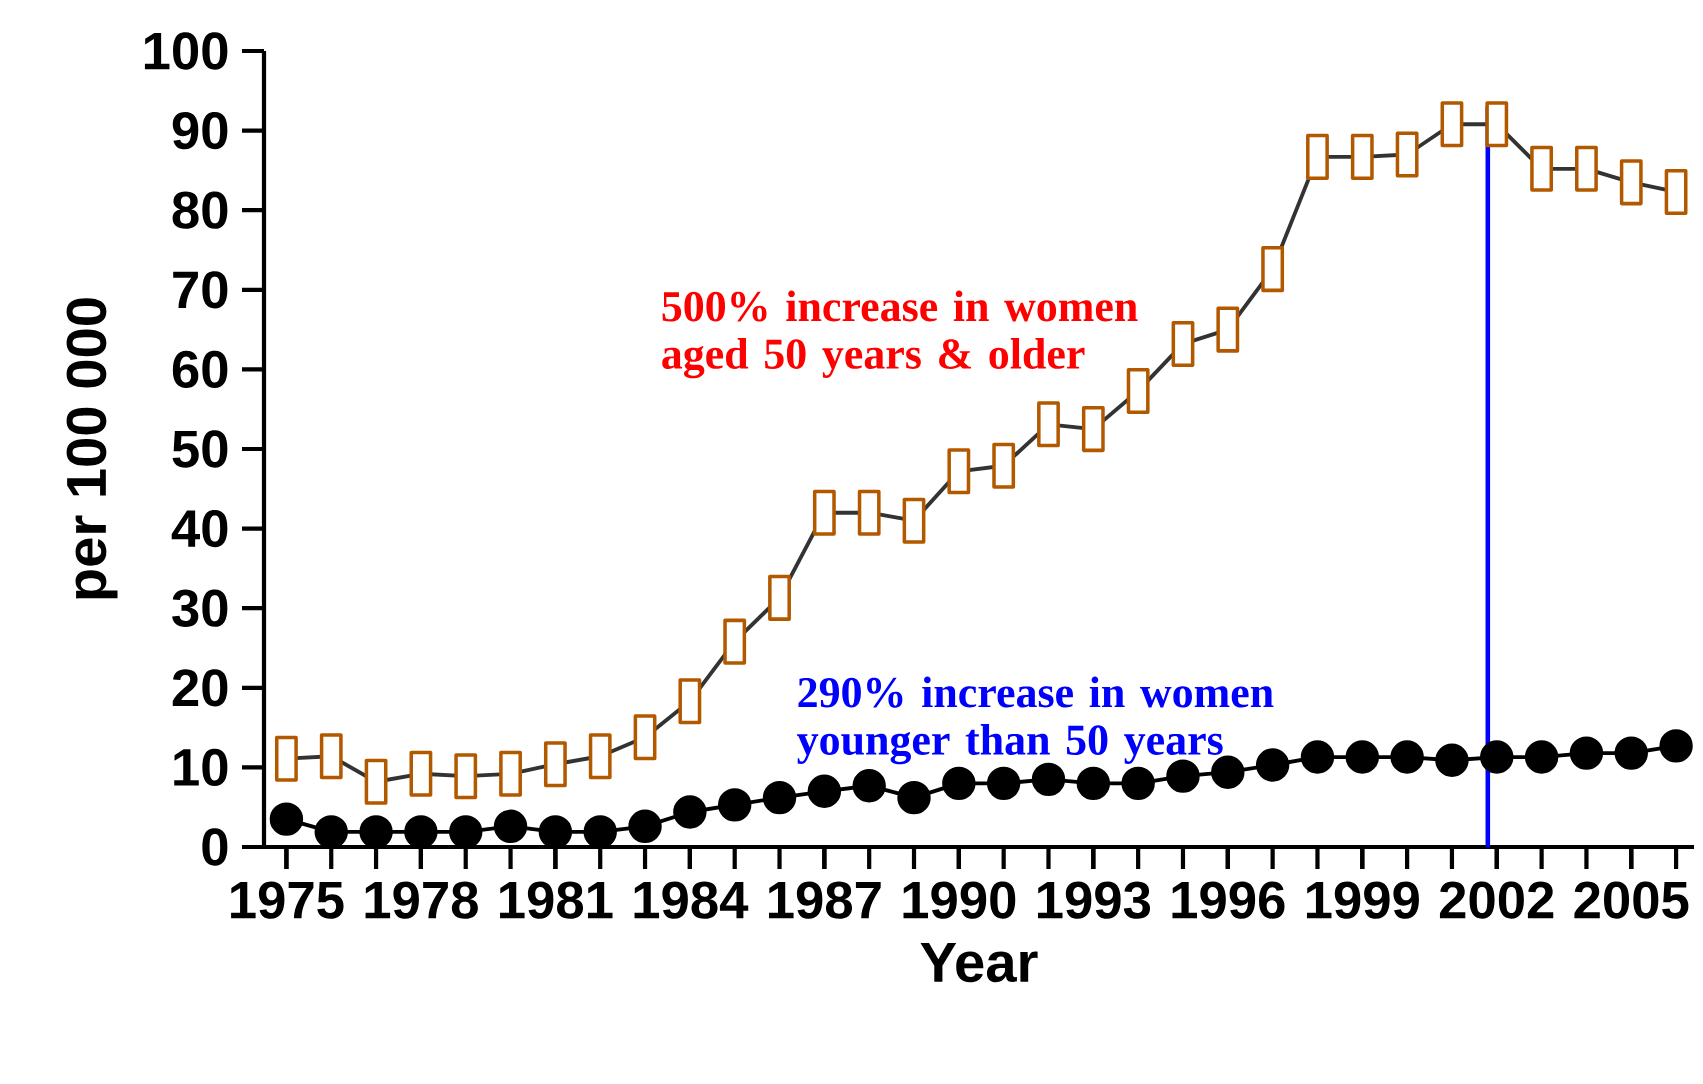 The width and height of the screenshot is (1703, 1084). What do you see at coordinates (979, 962) in the screenshot?
I see `x-axis-title: Year` at bounding box center [979, 962].